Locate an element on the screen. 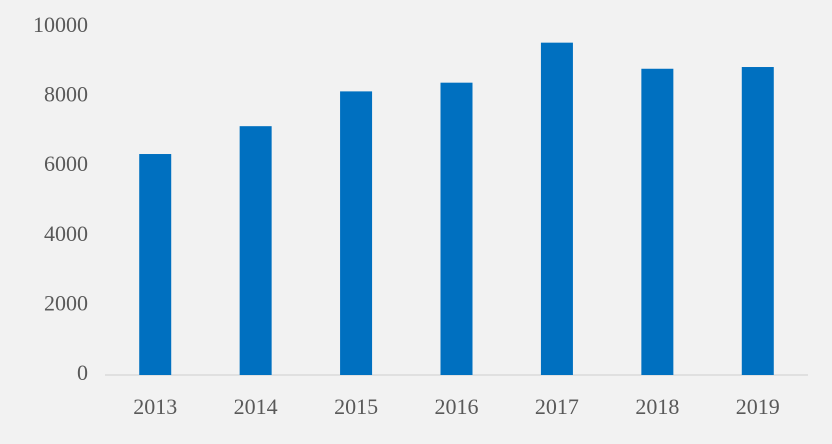 Image resolution: width=832 pixels, height=444 pixels. x-tick-label: 2018 is located at coordinates (657, 406).